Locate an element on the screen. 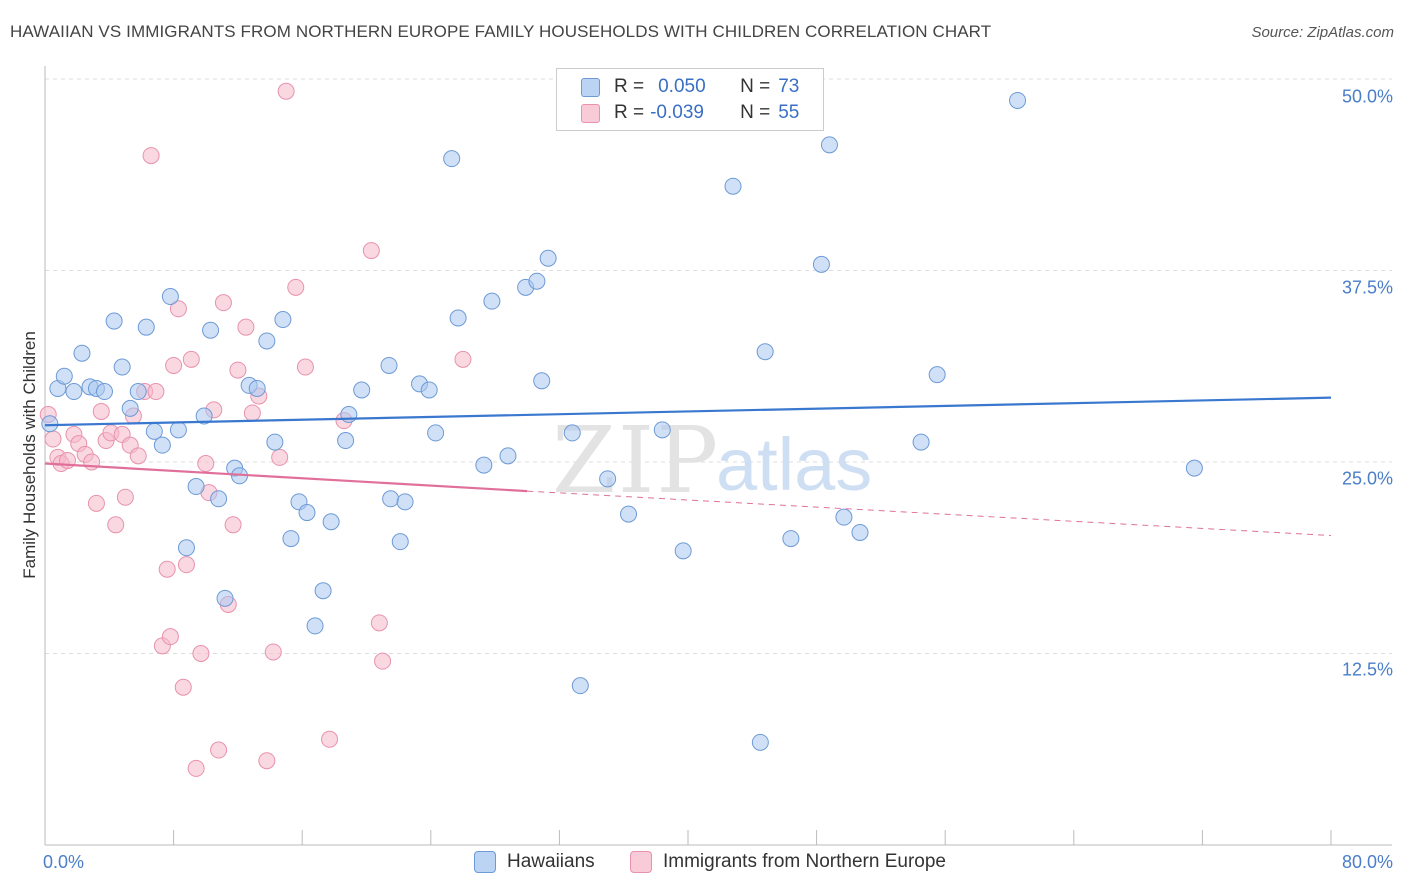  x-tick-label-max: 80.0% is located at coordinates (1367, 862).